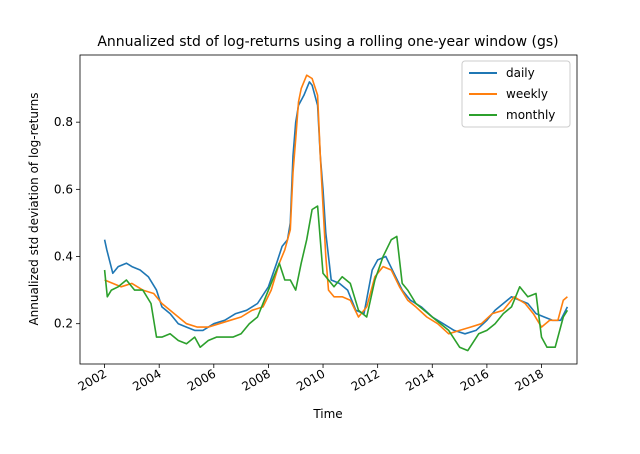 The height and width of the screenshot is (454, 640). What do you see at coordinates (327, 414) in the screenshot?
I see `x-axis-title: Time` at bounding box center [327, 414].